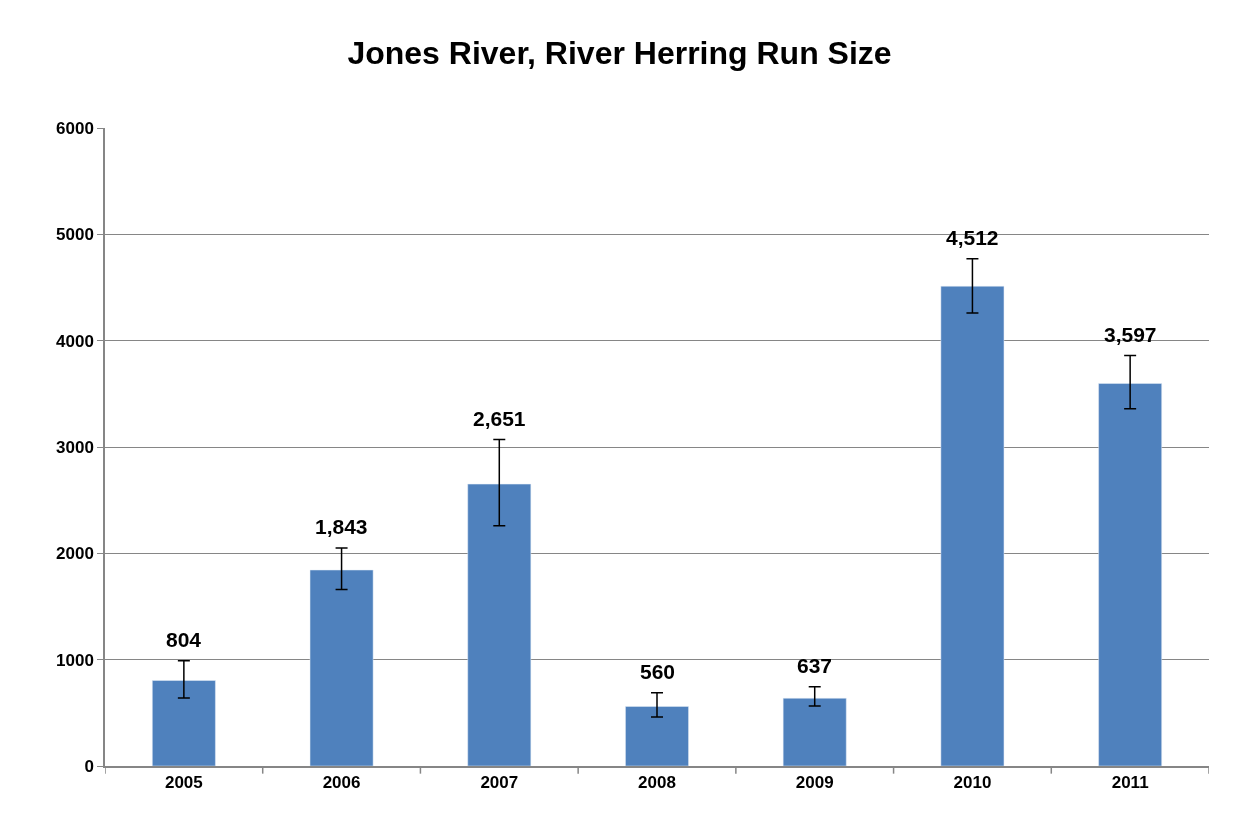 The image size is (1239, 826). I want to click on x-tick-label: 2010, so click(972, 783).